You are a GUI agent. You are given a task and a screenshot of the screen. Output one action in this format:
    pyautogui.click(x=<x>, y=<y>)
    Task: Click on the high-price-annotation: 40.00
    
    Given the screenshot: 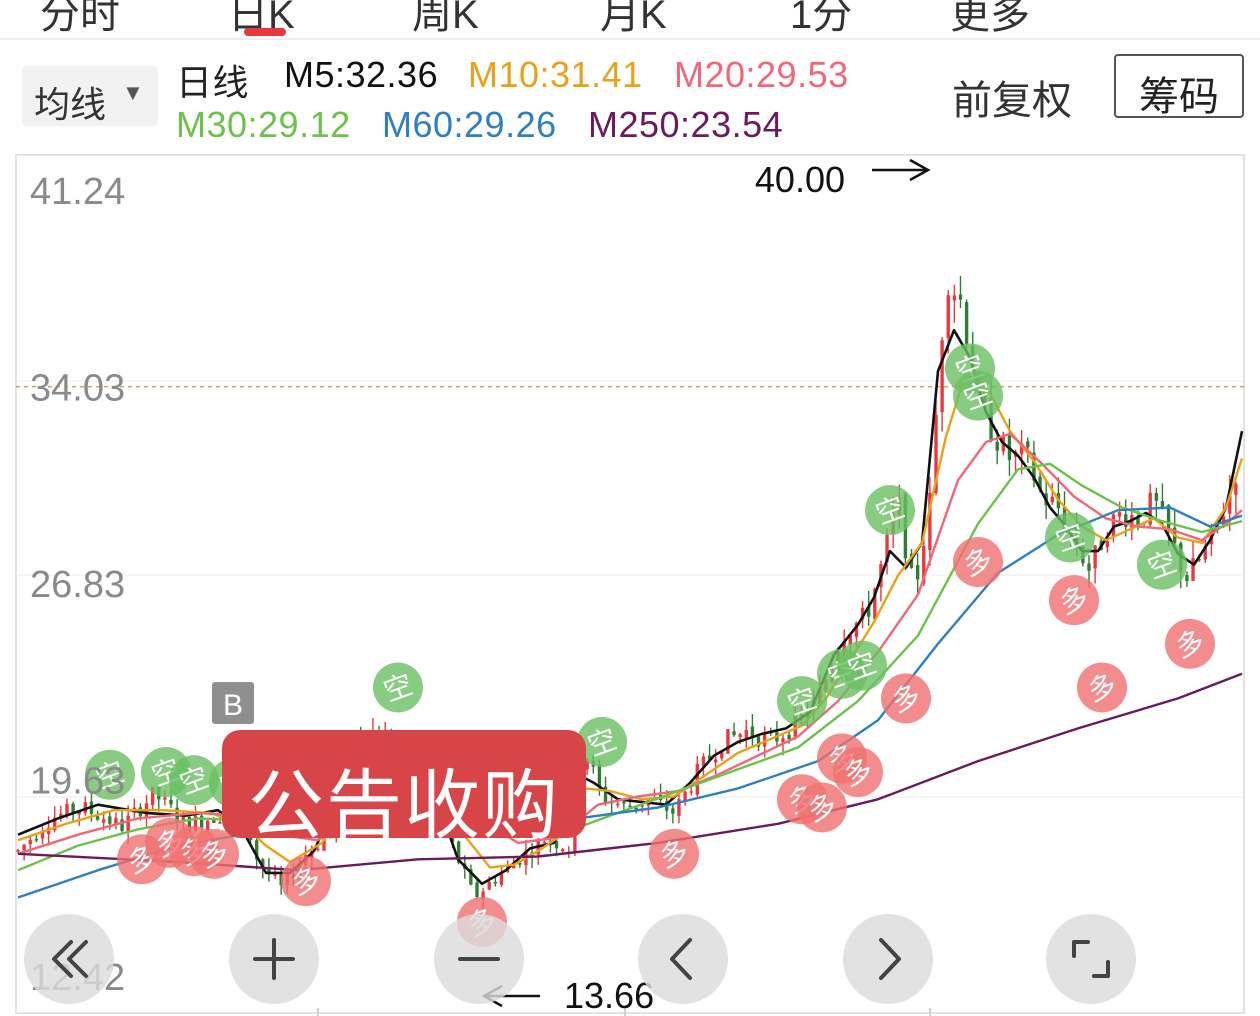 What is the action you would take?
    pyautogui.click(x=843, y=179)
    